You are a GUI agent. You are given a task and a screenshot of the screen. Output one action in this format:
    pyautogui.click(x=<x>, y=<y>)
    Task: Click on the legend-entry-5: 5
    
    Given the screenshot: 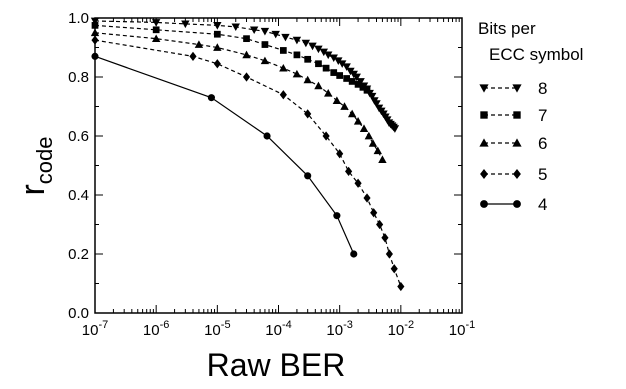 What is the action you would take?
    pyautogui.click(x=513, y=174)
    